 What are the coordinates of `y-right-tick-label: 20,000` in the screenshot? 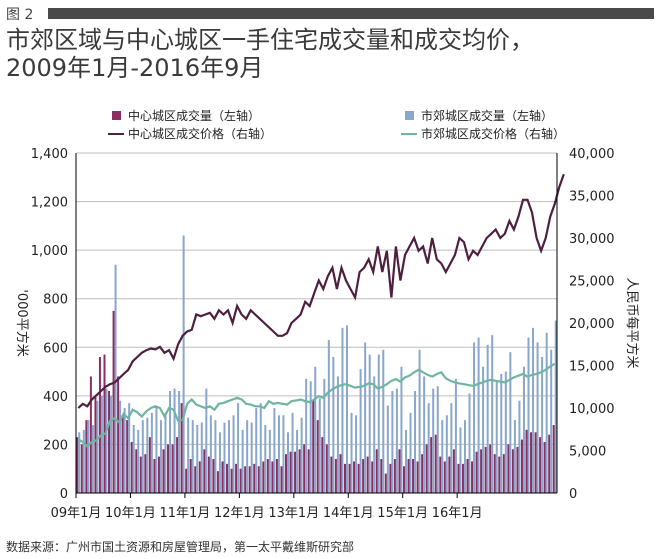 It's located at (592, 324).